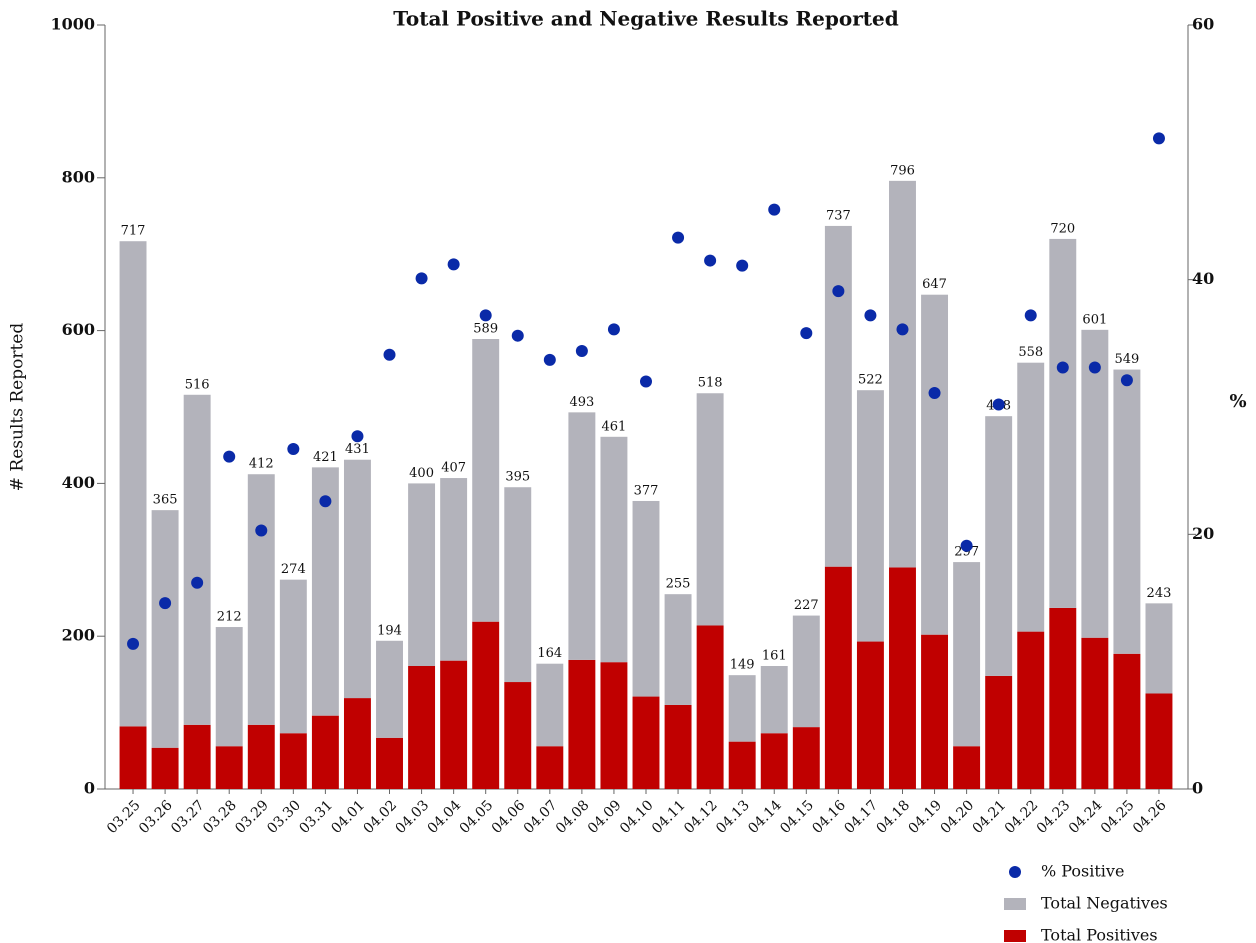 Image resolution: width=1256 pixels, height=943 pixels. I want to click on x-tick-label: 04.16, so click(829, 817).